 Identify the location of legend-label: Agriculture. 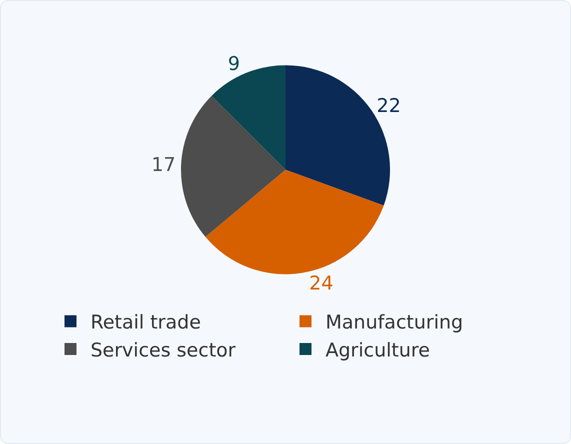
(378, 350).